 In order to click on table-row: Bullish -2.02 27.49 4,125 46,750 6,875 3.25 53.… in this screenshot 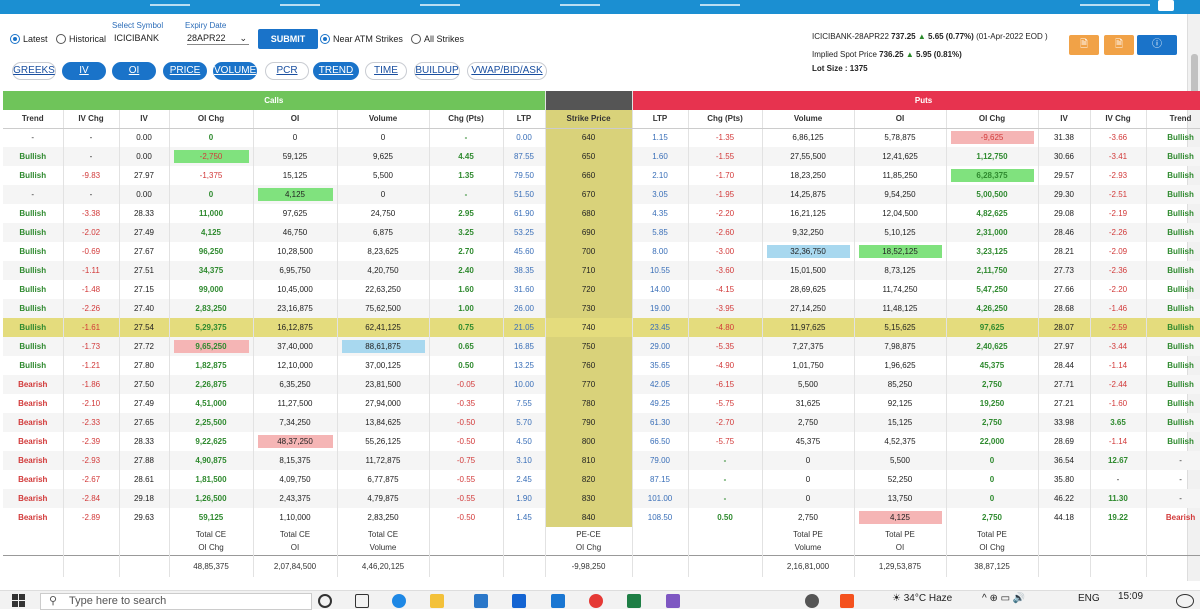, I will do `click(601, 232)`.